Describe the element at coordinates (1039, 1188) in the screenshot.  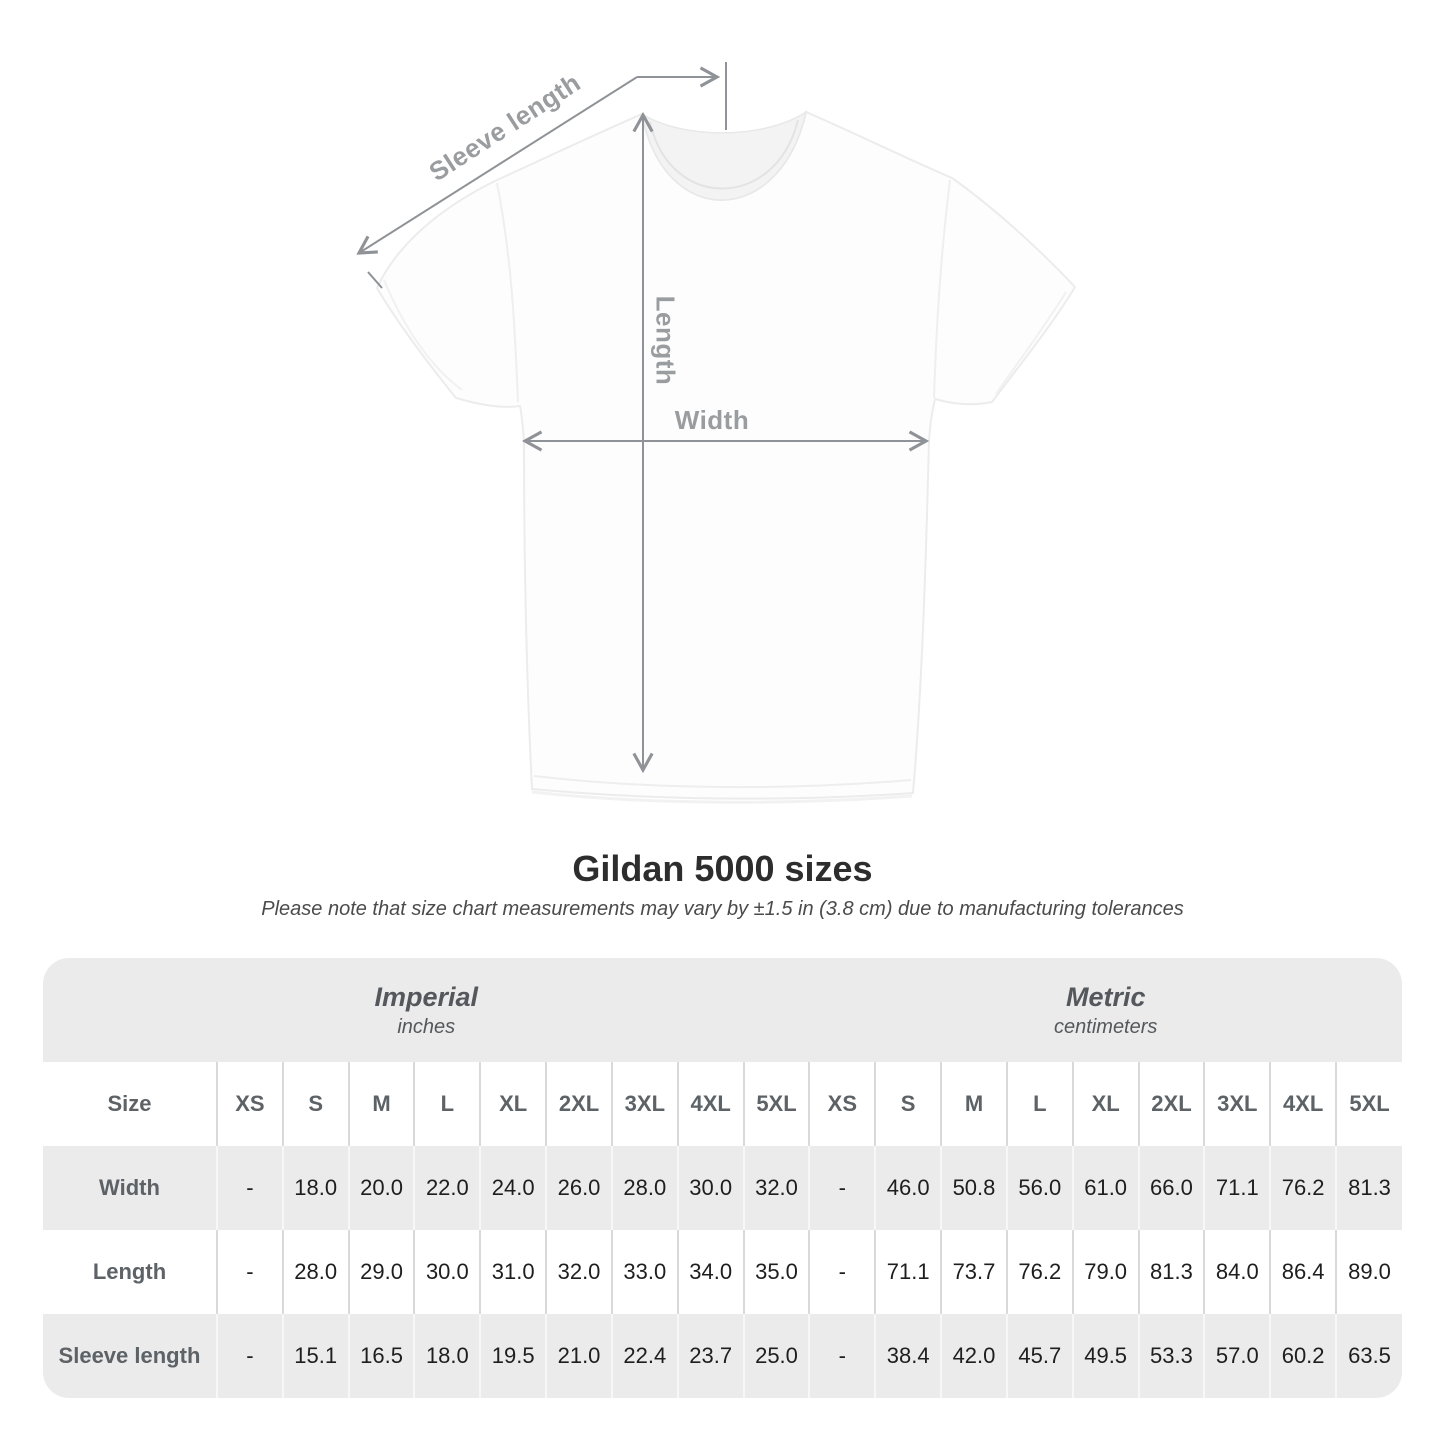
I see `metric-value: 56.0` at that location.